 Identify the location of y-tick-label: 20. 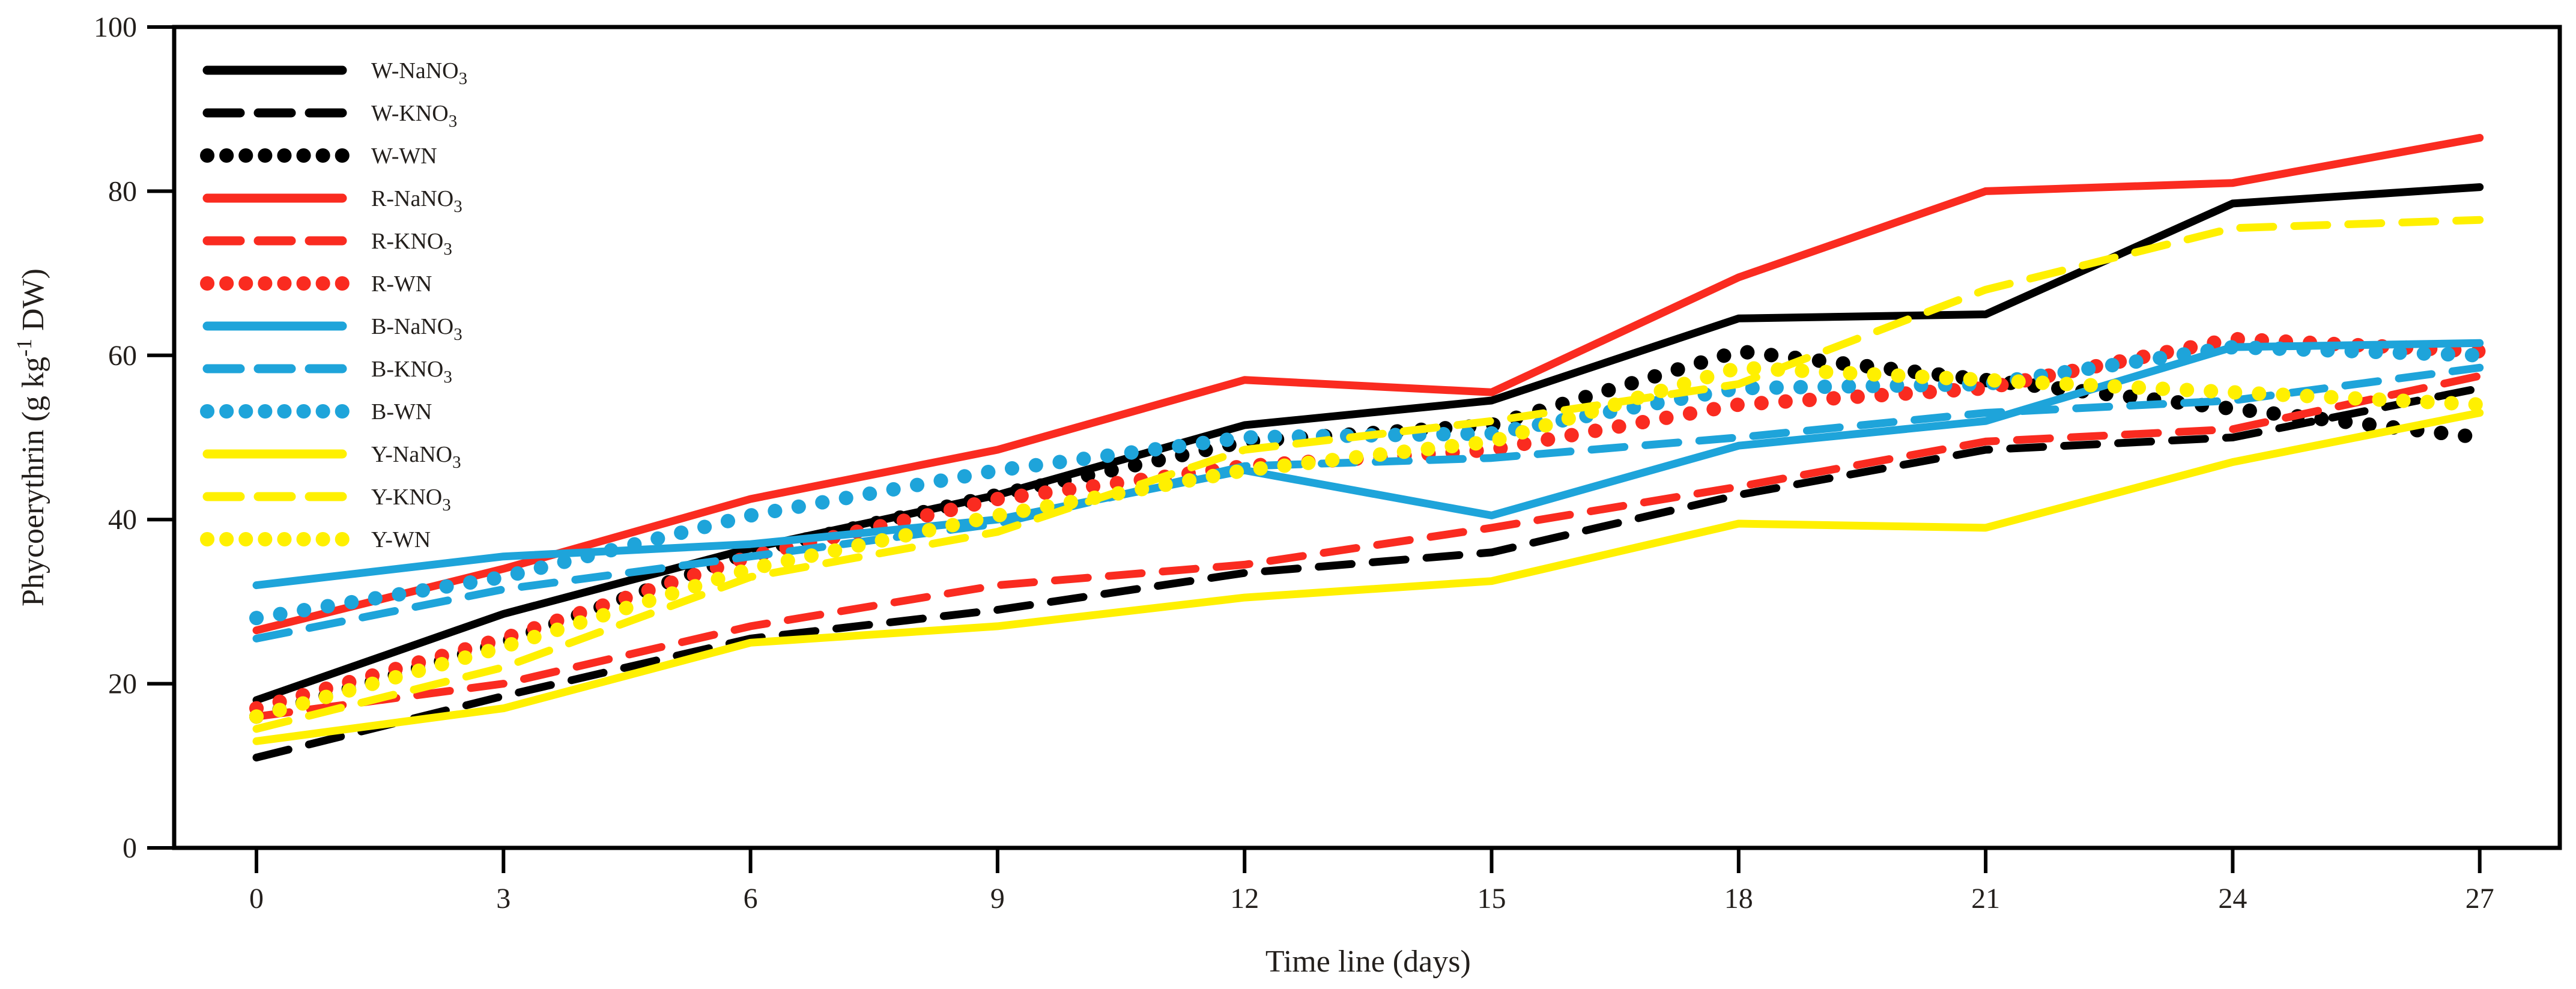
(122, 684).